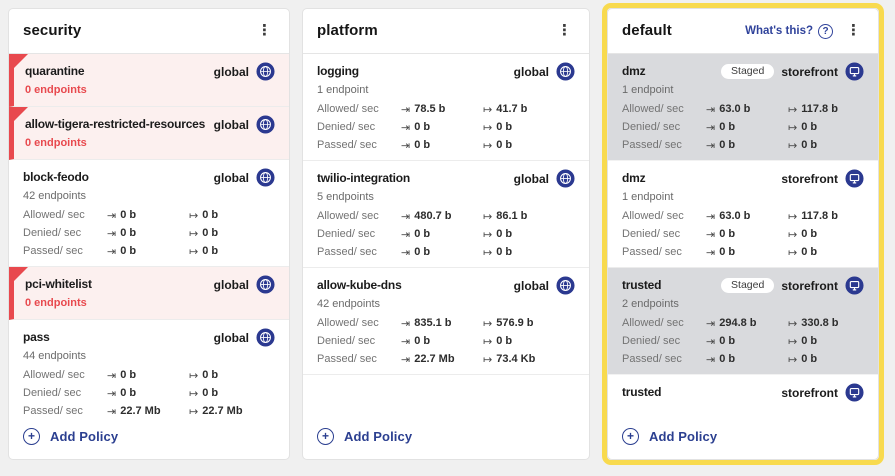  What do you see at coordinates (446, 31) in the screenshot?
I see `column-header: platform ⋮` at bounding box center [446, 31].